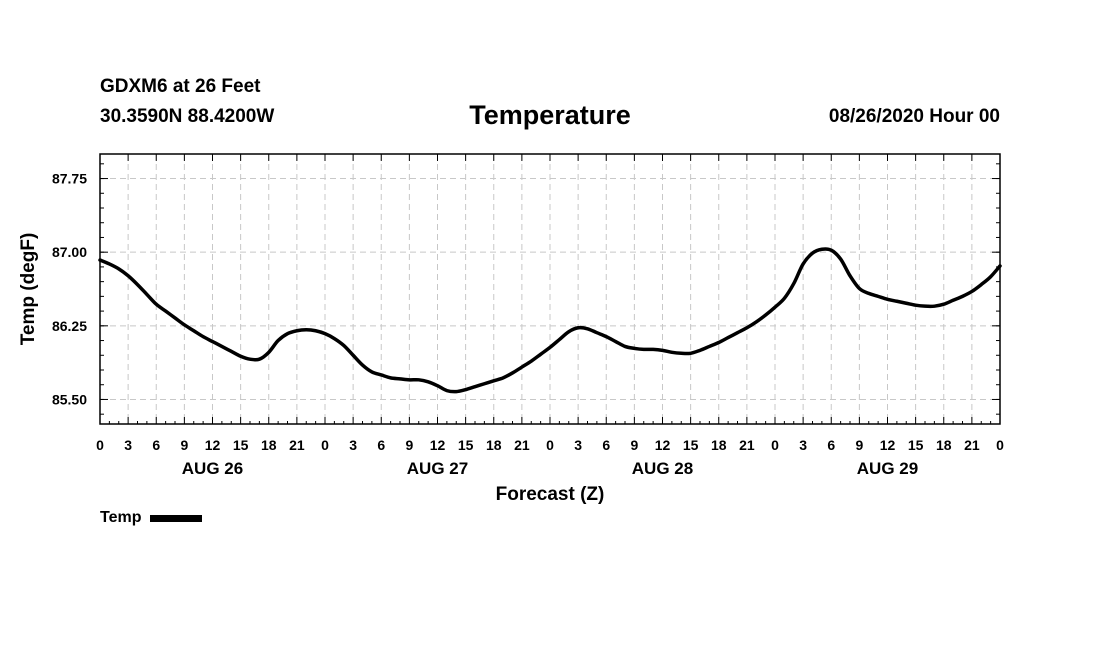 This screenshot has height=650, width=1100. Describe the element at coordinates (437, 468) in the screenshot. I see `day-label: AUG 27` at that location.